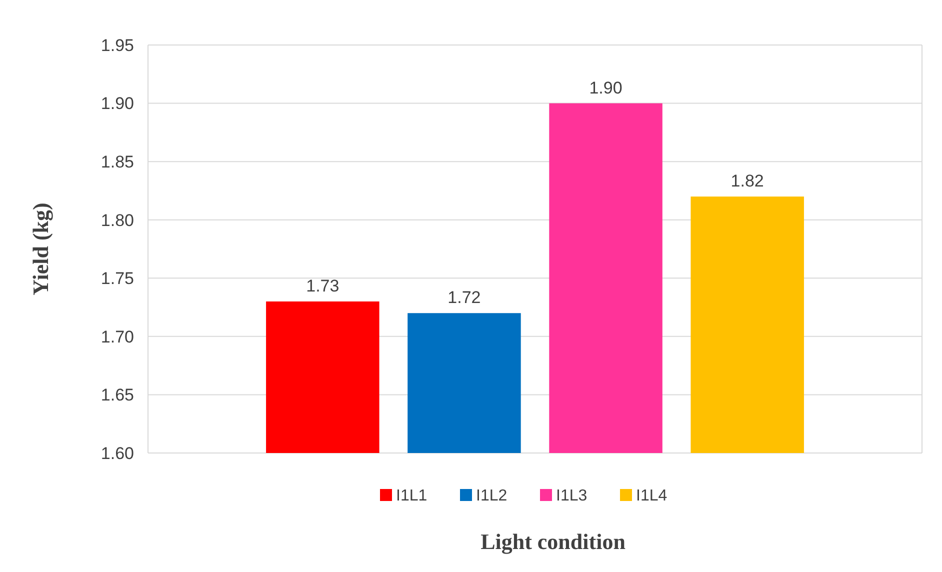  Describe the element at coordinates (117, 453) in the screenshot. I see `y-tick-label: 1.60` at that location.